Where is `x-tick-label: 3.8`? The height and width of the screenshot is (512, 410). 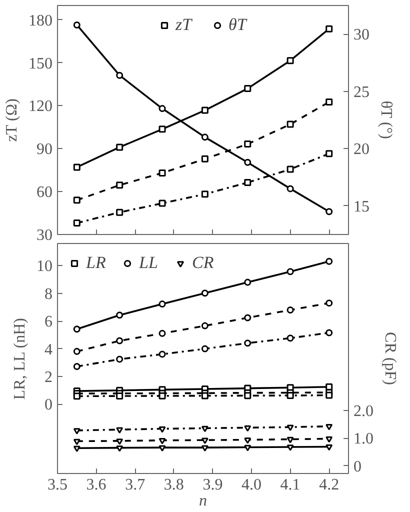
x-tick-label: 3.8 is located at coordinates (174, 485).